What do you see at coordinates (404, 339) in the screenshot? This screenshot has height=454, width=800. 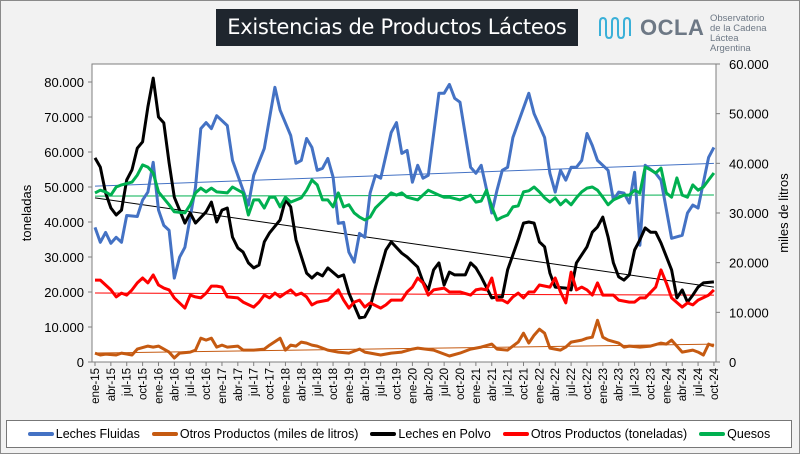 I see `series-line-otros-productos-miles-de-litros-` at bounding box center [404, 339].